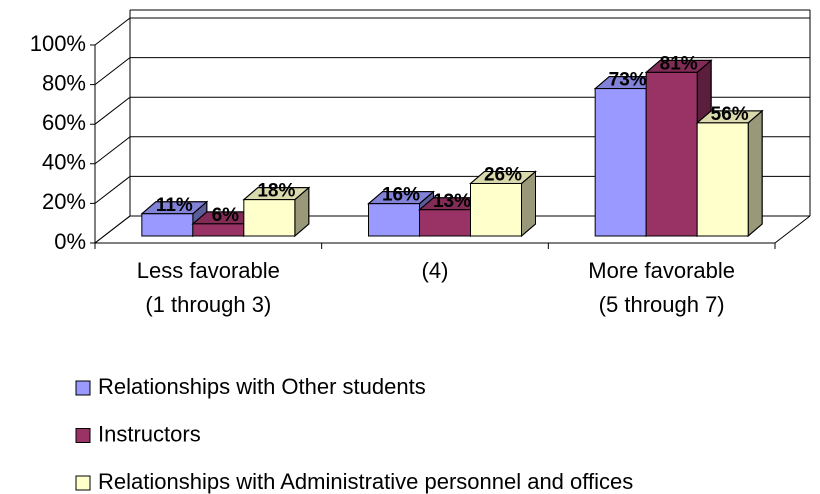 The width and height of the screenshot is (820, 494). What do you see at coordinates (401, 195) in the screenshot?
I see `value-label: 16%` at bounding box center [401, 195].